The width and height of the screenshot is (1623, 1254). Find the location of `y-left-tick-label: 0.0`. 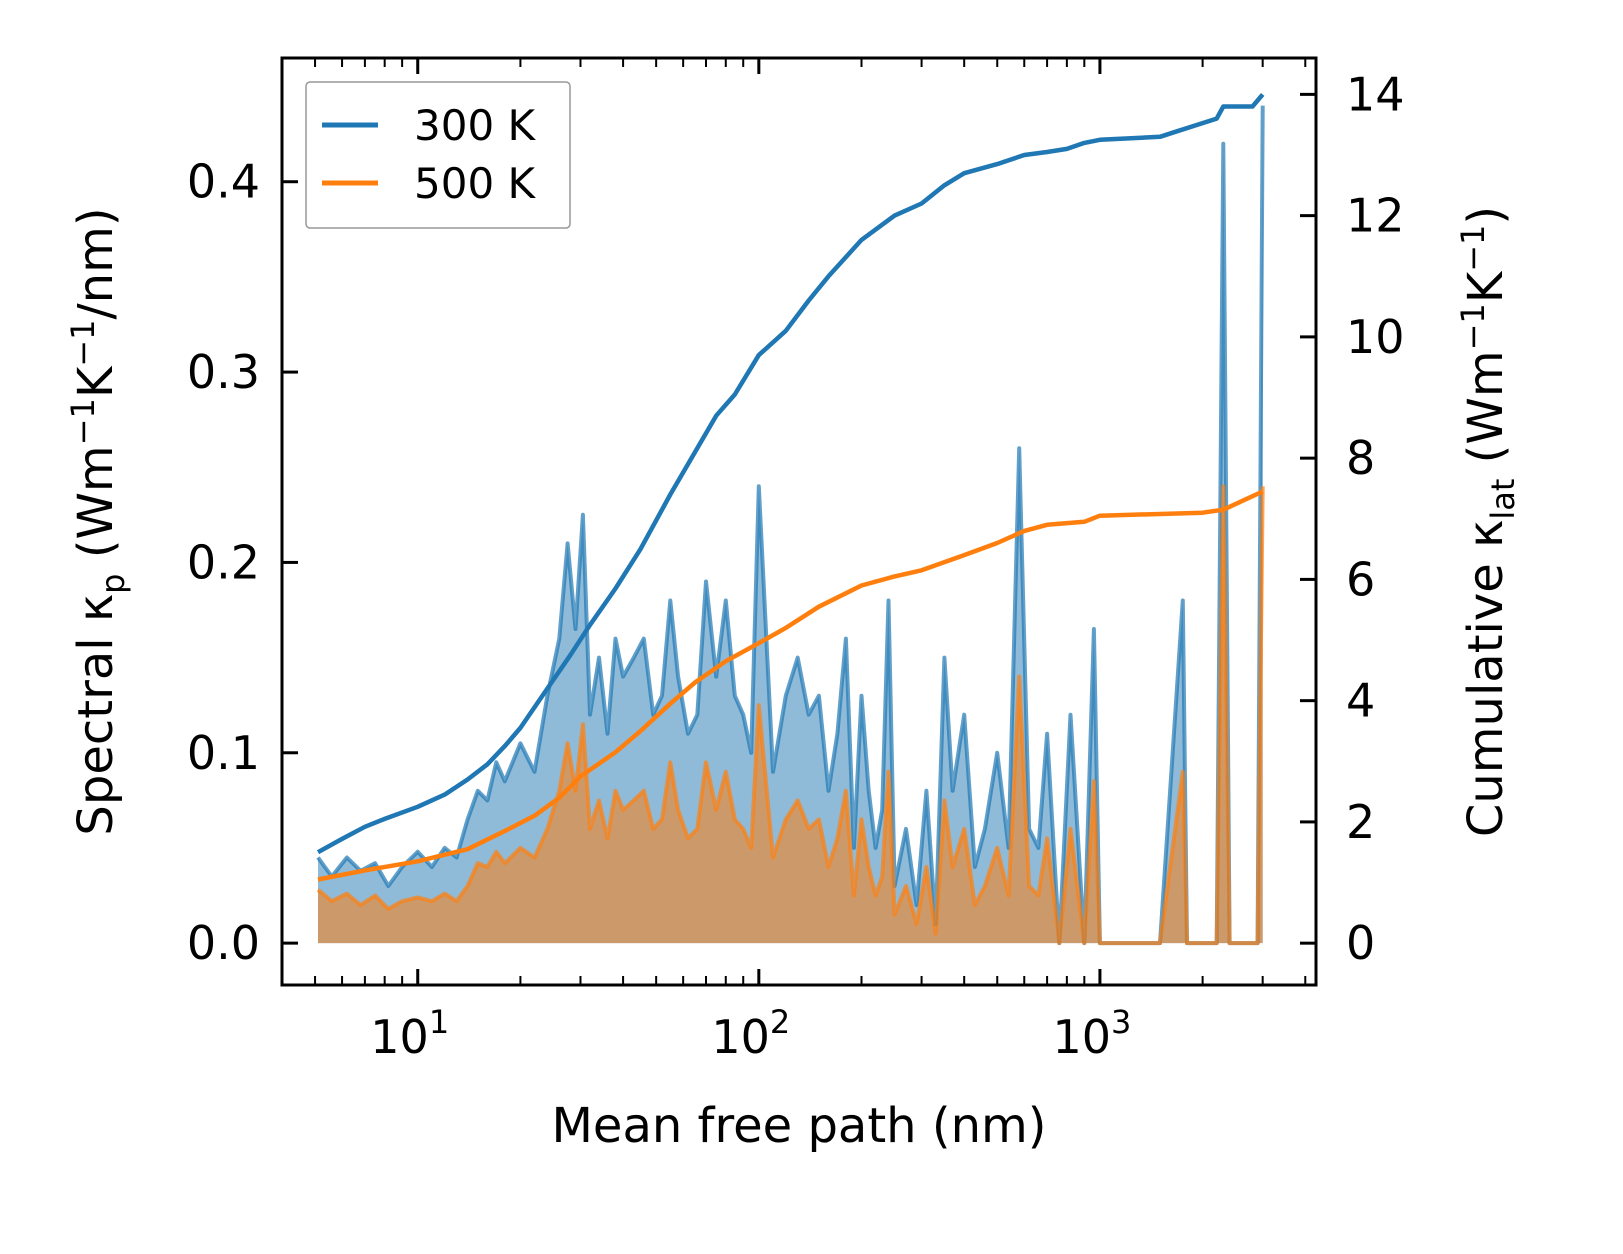

y-left-tick-label: 0.0 is located at coordinates (223, 943).